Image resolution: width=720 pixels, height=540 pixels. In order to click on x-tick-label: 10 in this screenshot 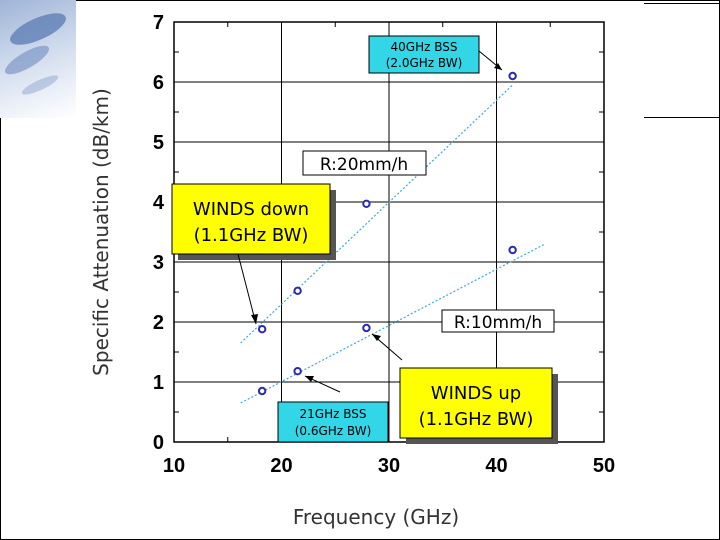, I will do `click(174, 466)`.